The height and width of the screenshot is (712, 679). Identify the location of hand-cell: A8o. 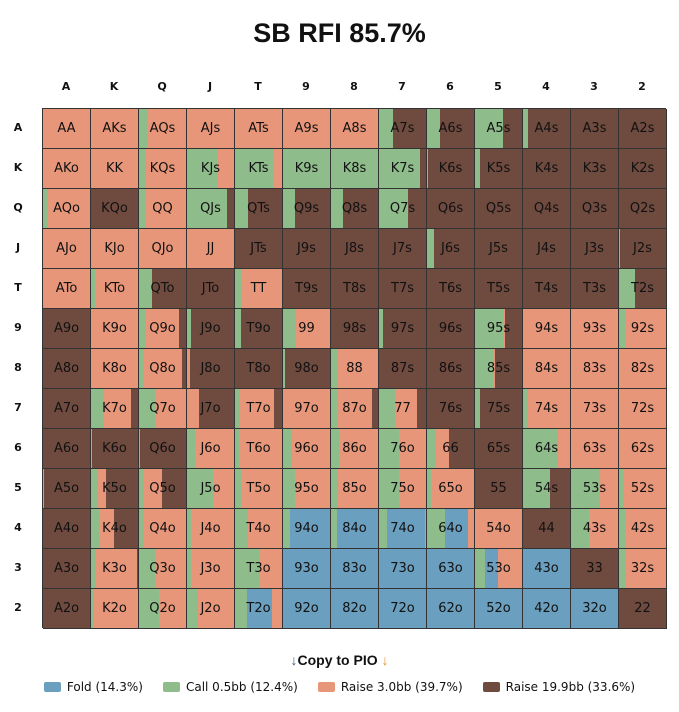
(67, 369).